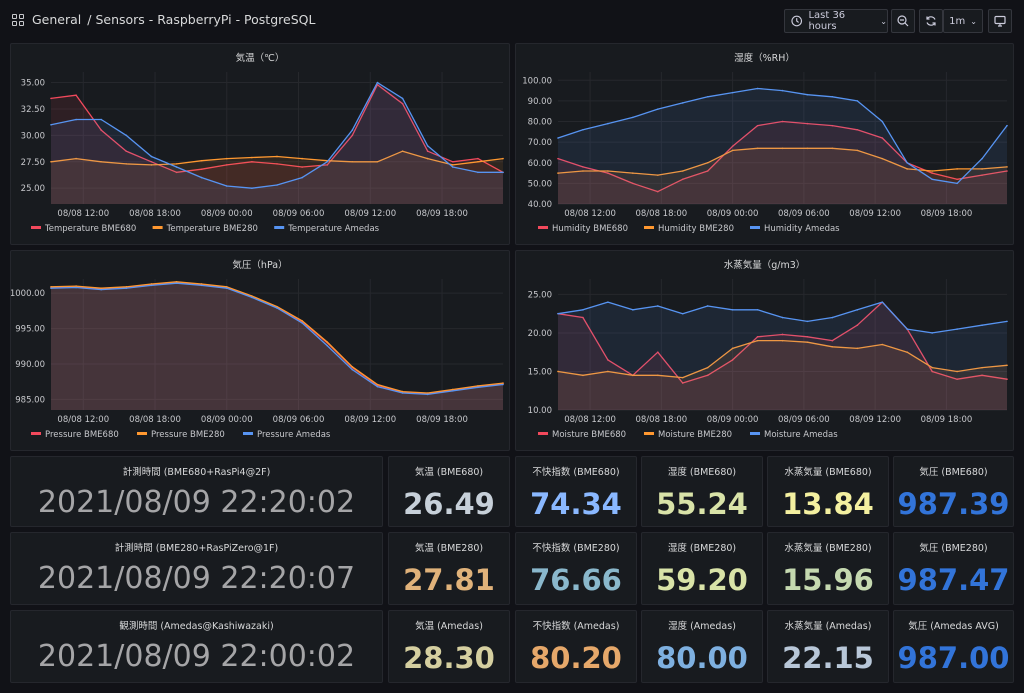 This screenshot has height=693, width=1024. Describe the element at coordinates (18, 19) in the screenshot. I see `dashboards-grid-icon` at that location.